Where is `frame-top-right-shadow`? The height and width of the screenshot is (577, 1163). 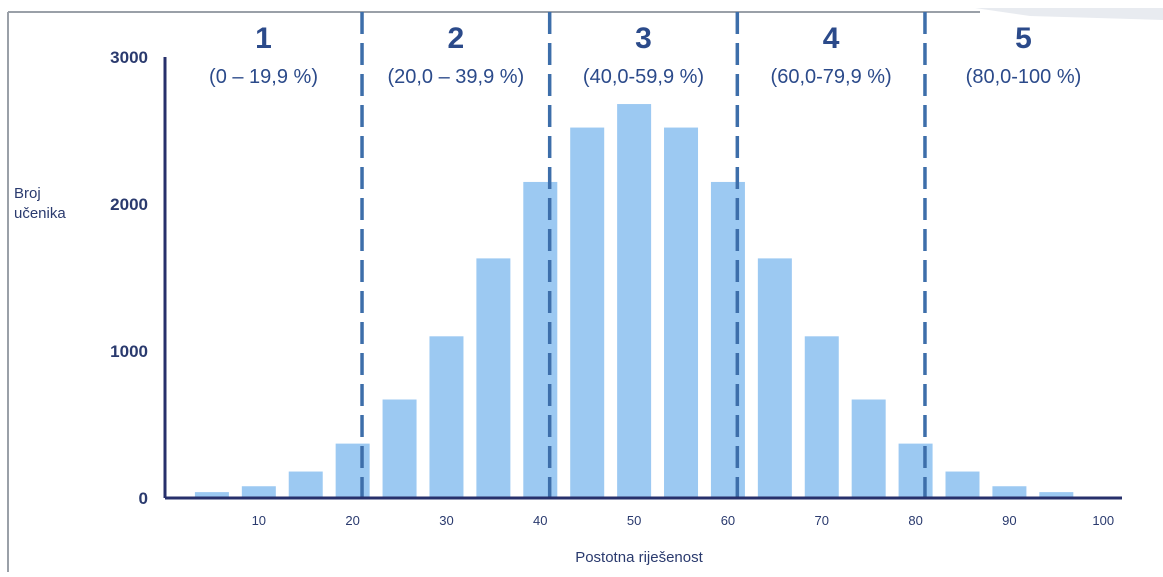
frame-top-right-shadow is located at coordinates (1069, 14).